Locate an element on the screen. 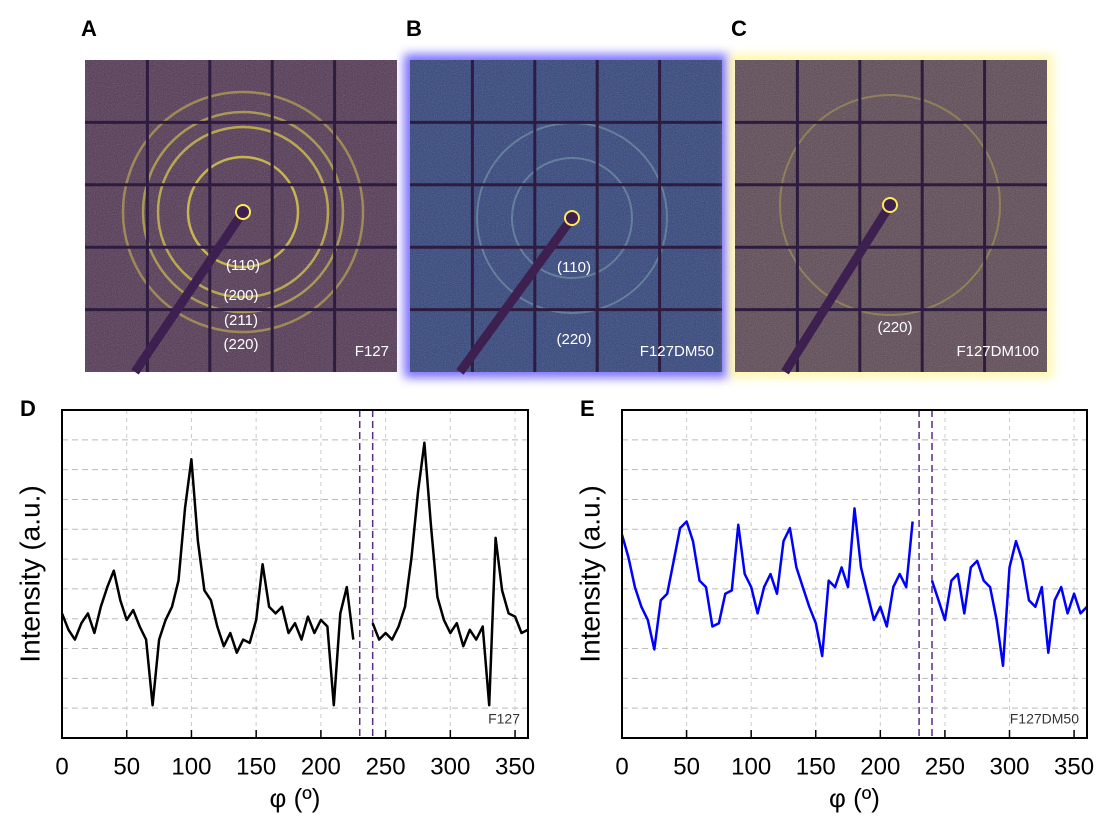  sample-name: F127DM50 is located at coordinates (677, 351).